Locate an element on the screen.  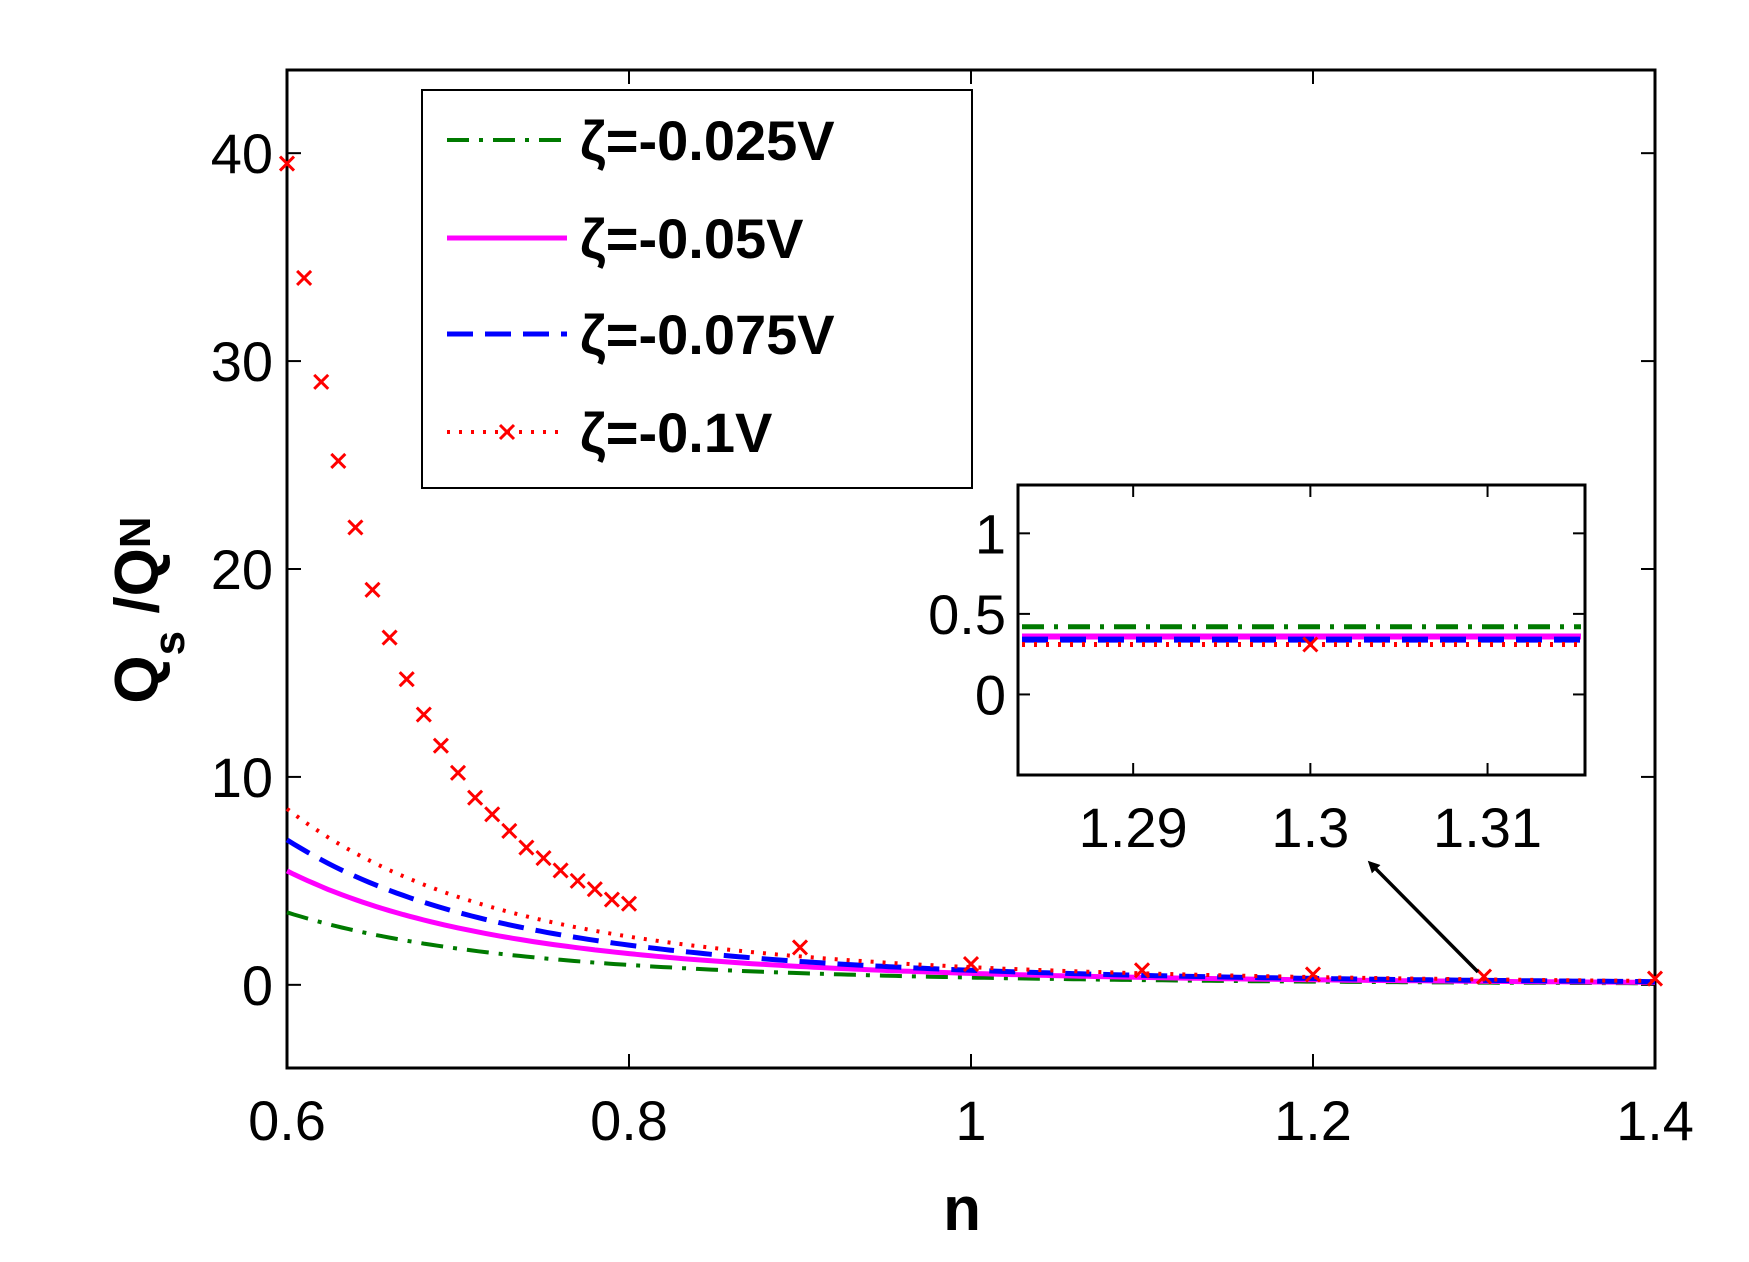
legend-entry: ζ=-0.025V is located at coordinates (641, 140).